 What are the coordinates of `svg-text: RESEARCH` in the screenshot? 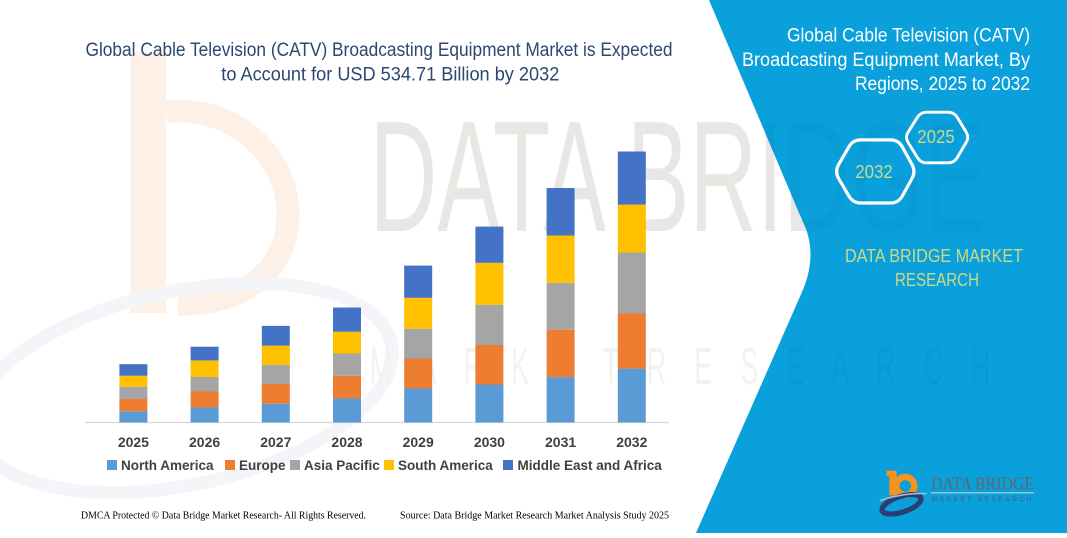 It's located at (937, 279).